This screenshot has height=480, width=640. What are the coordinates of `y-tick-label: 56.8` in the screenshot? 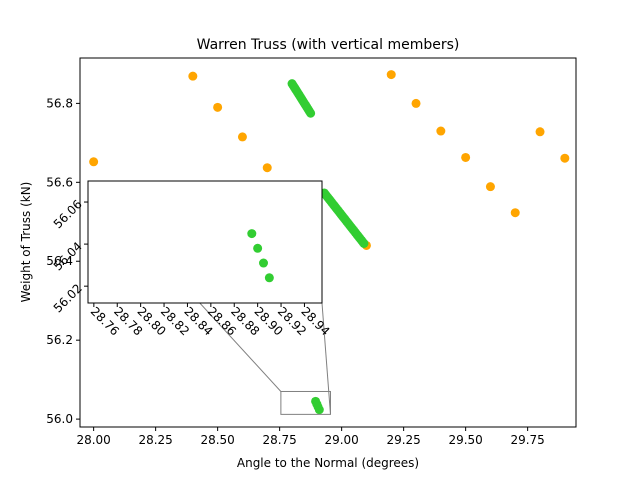 It's located at (59, 103).